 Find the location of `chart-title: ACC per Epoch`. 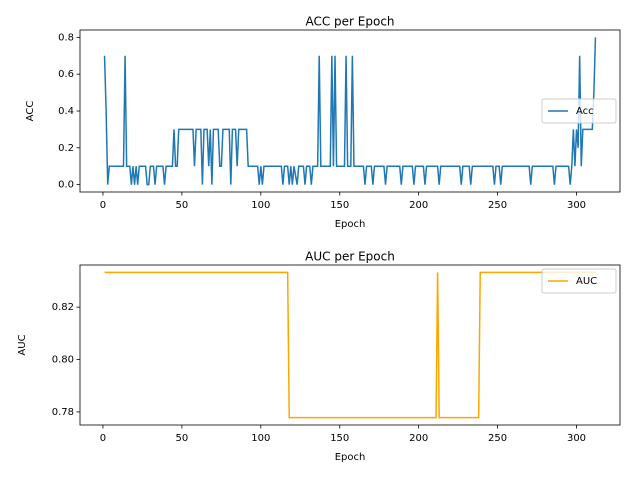

chart-title: ACC per Epoch is located at coordinates (349, 22).